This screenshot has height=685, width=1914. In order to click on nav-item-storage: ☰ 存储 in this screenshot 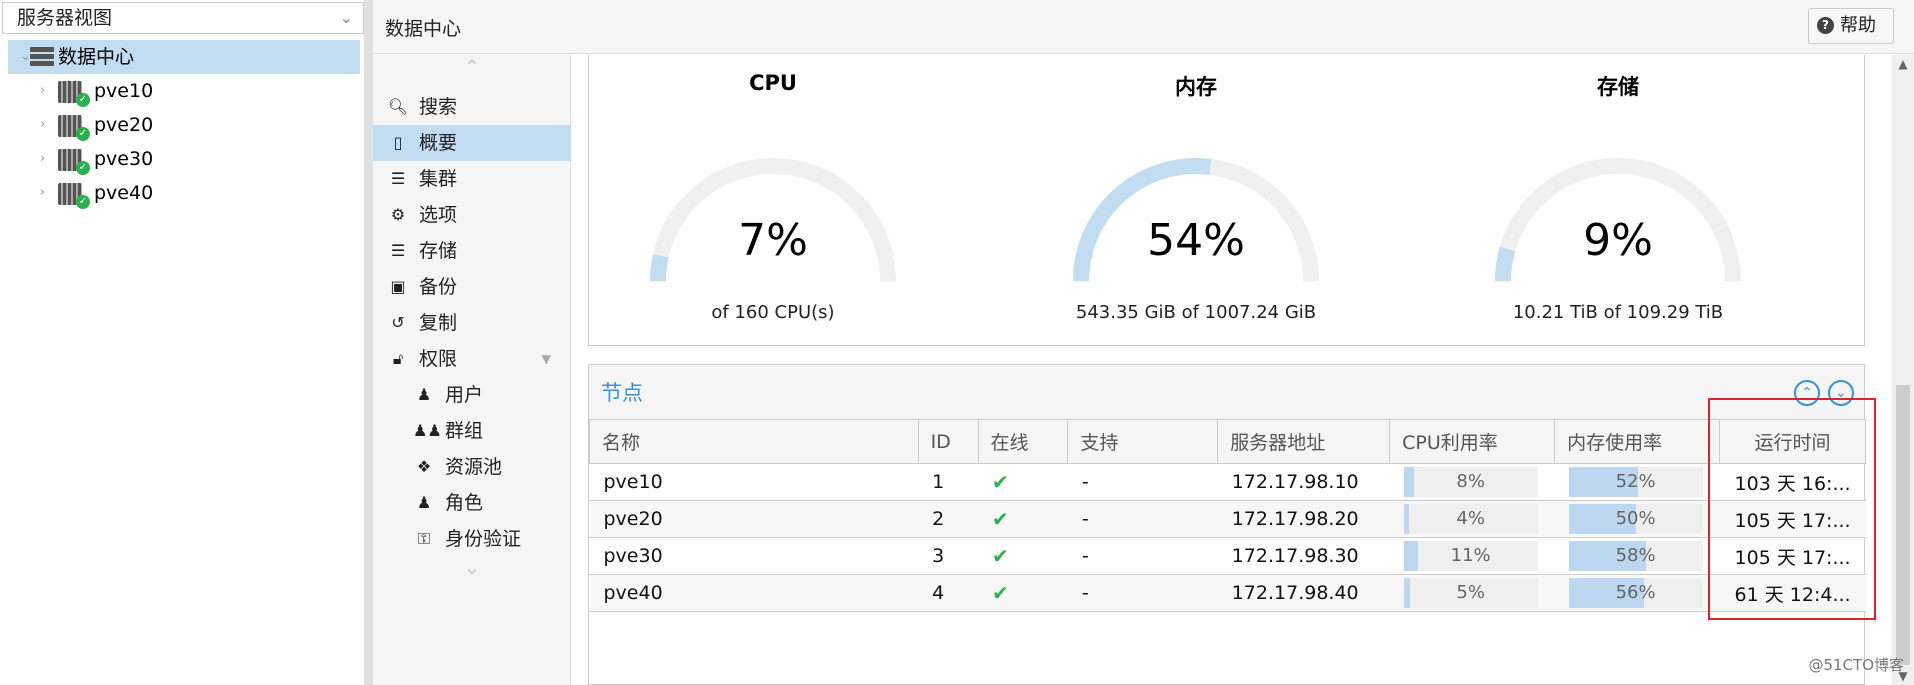, I will do `click(472, 251)`.